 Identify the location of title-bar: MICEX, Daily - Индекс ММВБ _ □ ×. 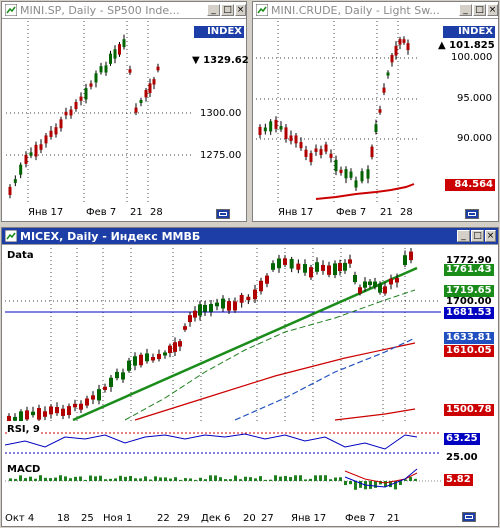
(250, 236).